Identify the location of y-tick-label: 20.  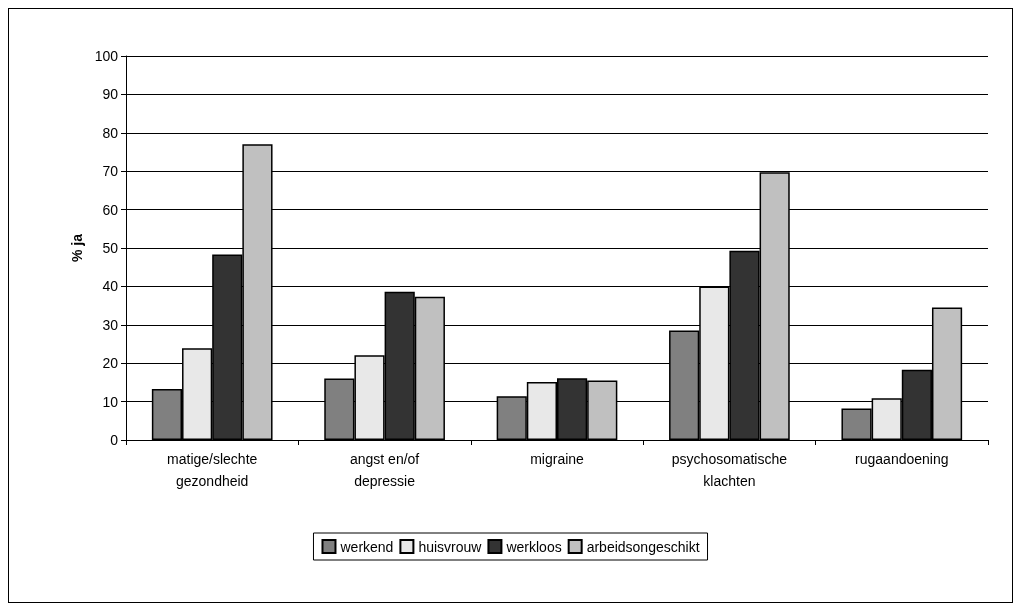
(110, 363).